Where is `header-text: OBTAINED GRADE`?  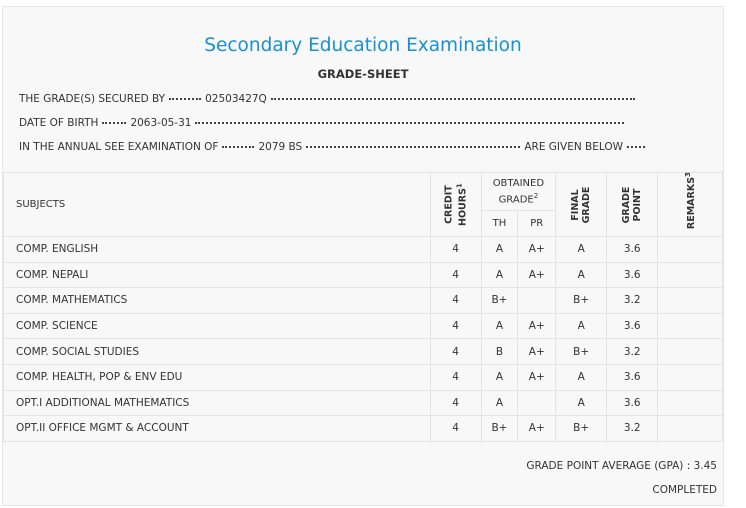 header-text: OBTAINED GRADE is located at coordinates (518, 191).